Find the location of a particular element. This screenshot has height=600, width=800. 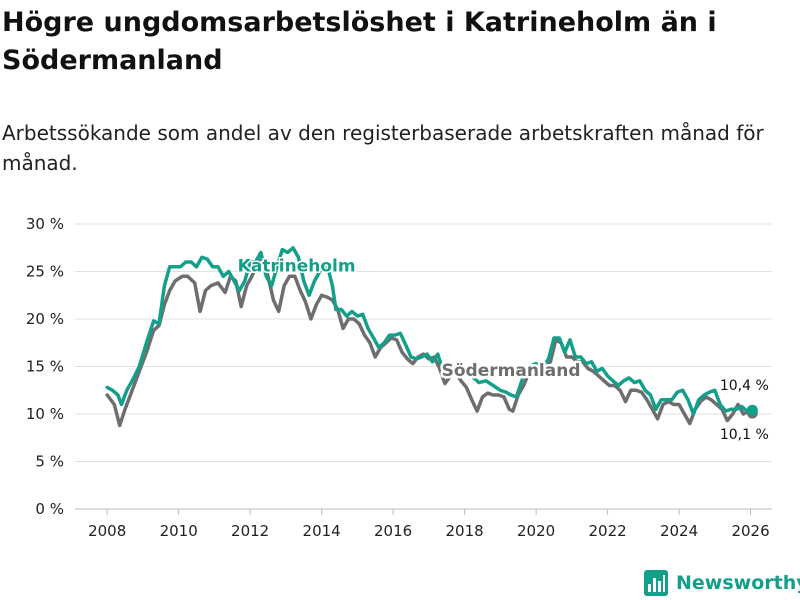

x-tick-label: 2014 is located at coordinates (322, 531).